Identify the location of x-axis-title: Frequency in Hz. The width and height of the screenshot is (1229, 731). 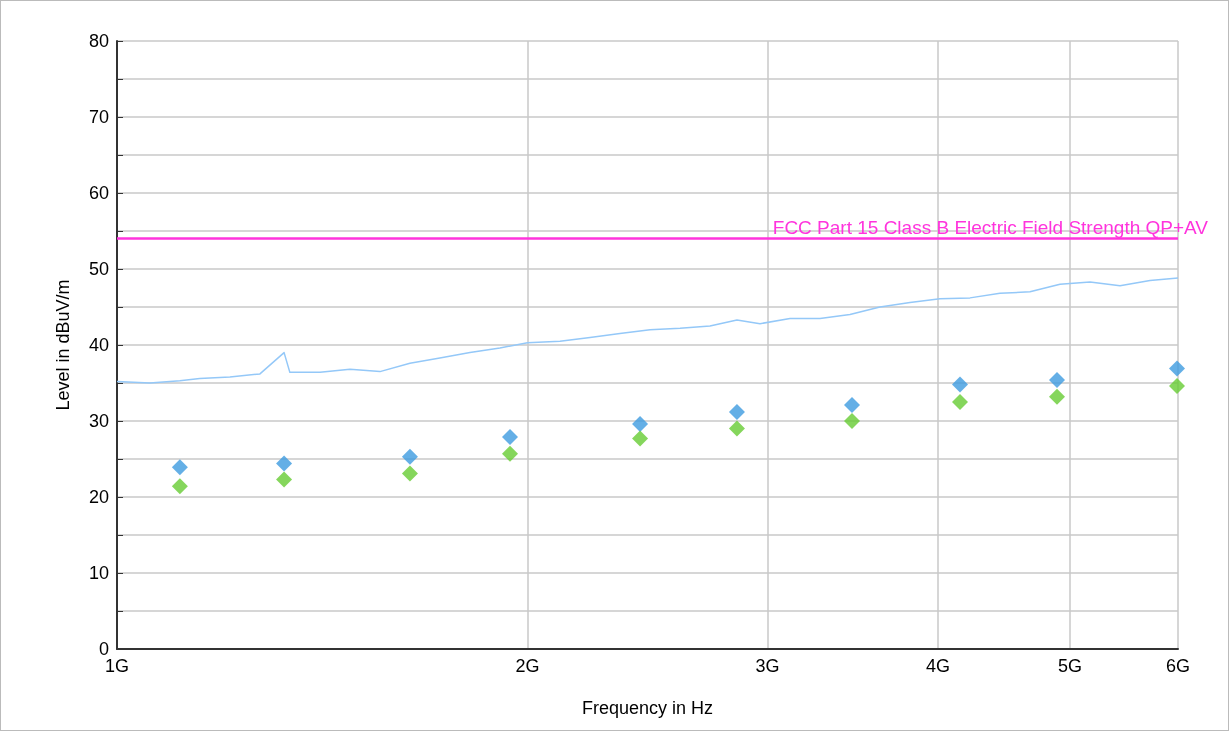
(647, 708).